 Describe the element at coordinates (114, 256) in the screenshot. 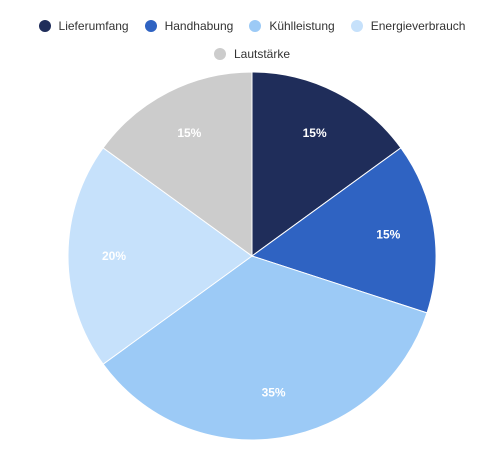

I see `slice-label-energieverbrauch: 20%` at that location.